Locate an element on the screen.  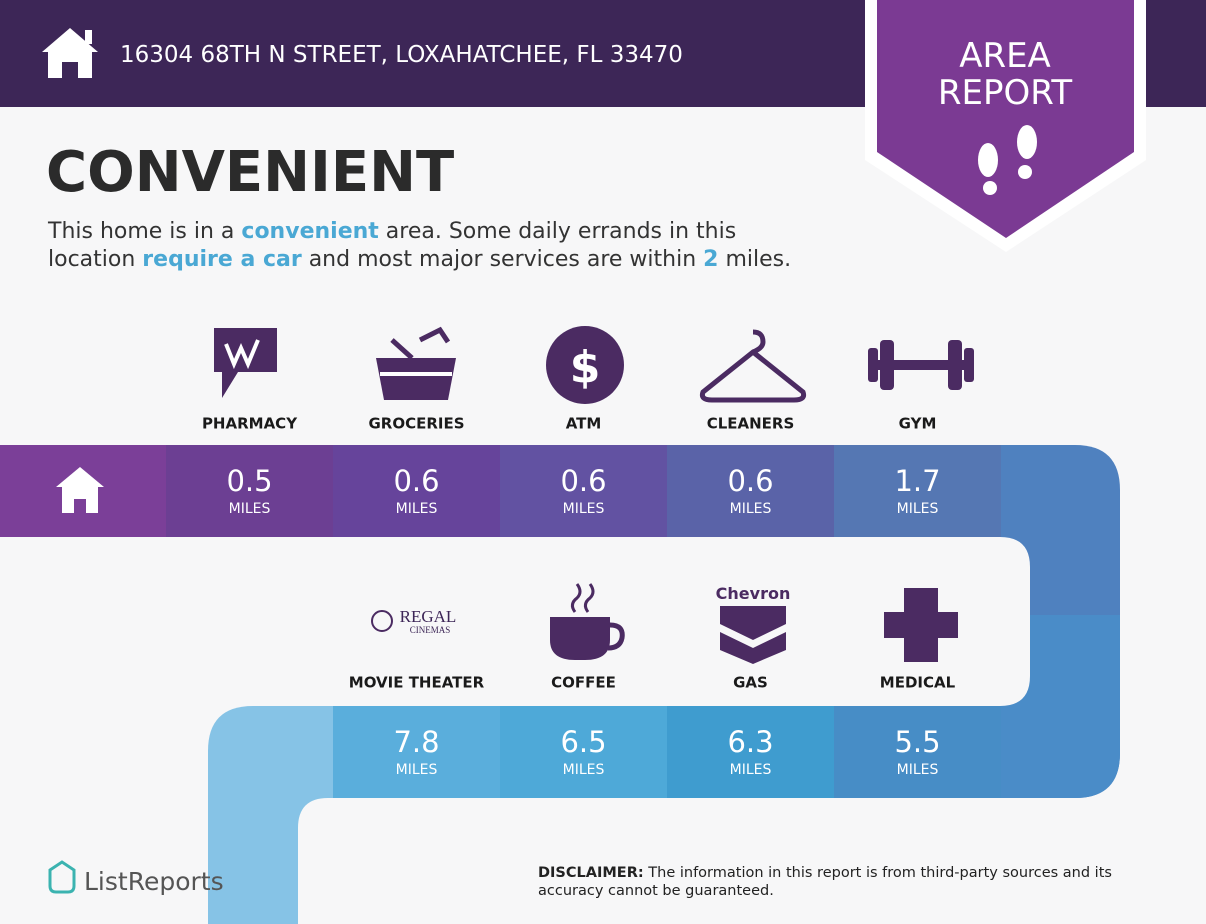
service-label: MOVIE THEATER is located at coordinates (417, 683).